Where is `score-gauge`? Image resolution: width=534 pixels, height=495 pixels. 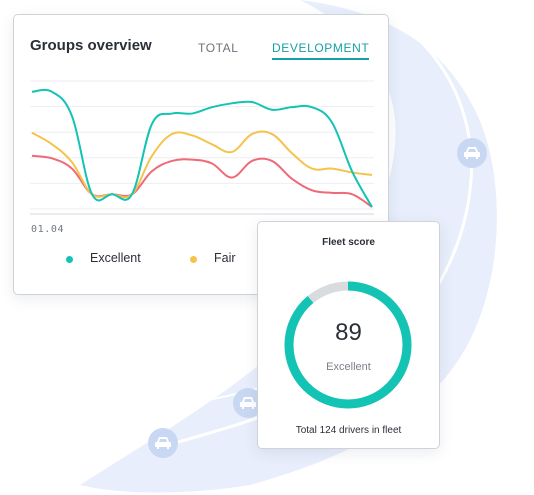
score-gauge is located at coordinates (348, 345).